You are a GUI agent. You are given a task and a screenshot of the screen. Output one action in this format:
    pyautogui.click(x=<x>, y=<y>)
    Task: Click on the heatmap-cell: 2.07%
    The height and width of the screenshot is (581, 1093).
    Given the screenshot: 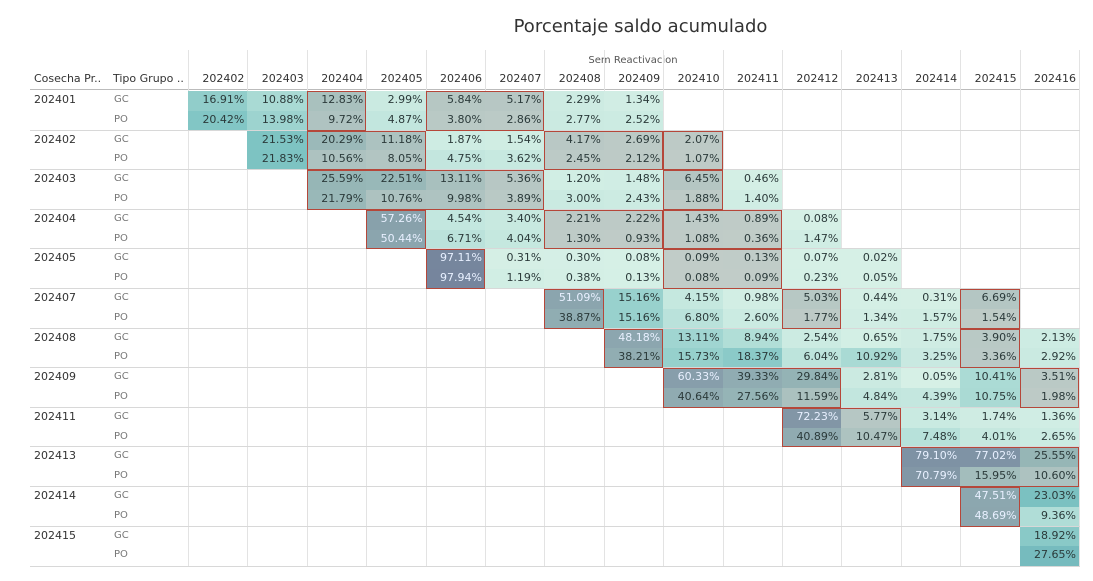 What is the action you would take?
    pyautogui.click(x=693, y=140)
    